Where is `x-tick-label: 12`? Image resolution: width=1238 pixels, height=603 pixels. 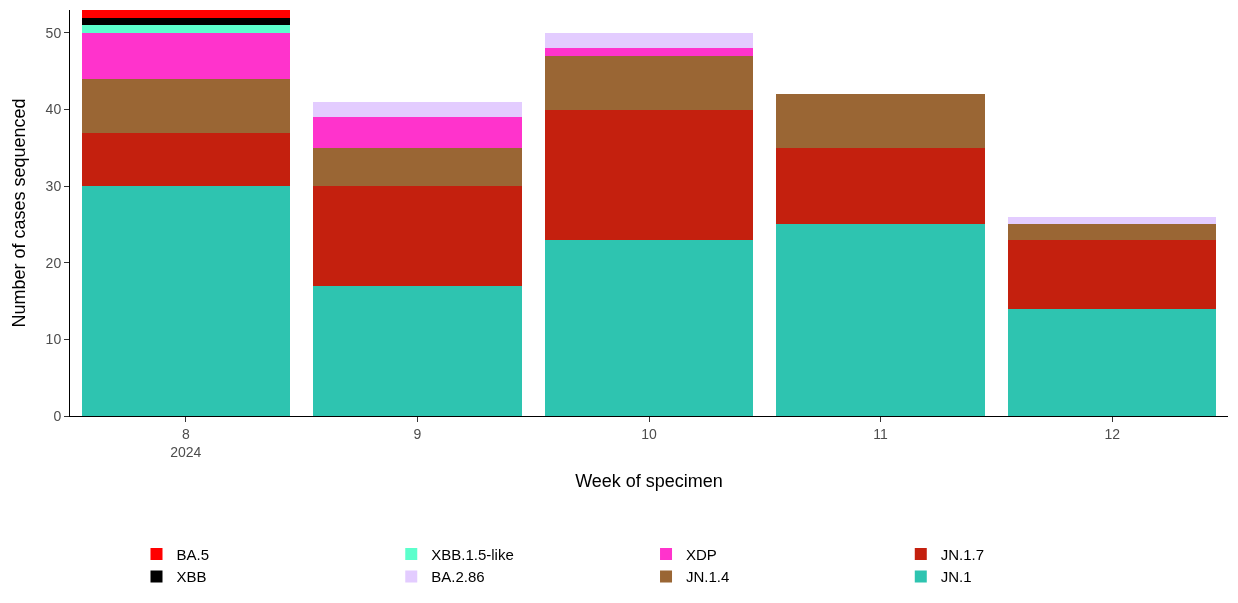
x-tick-label: 12 is located at coordinates (1112, 433).